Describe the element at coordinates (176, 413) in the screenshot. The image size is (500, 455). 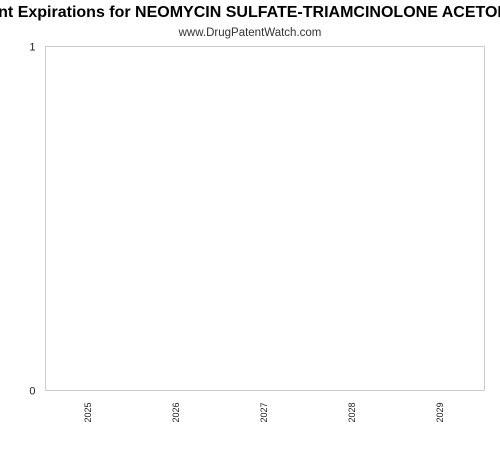
I see `x-tick-label: 2026` at that location.